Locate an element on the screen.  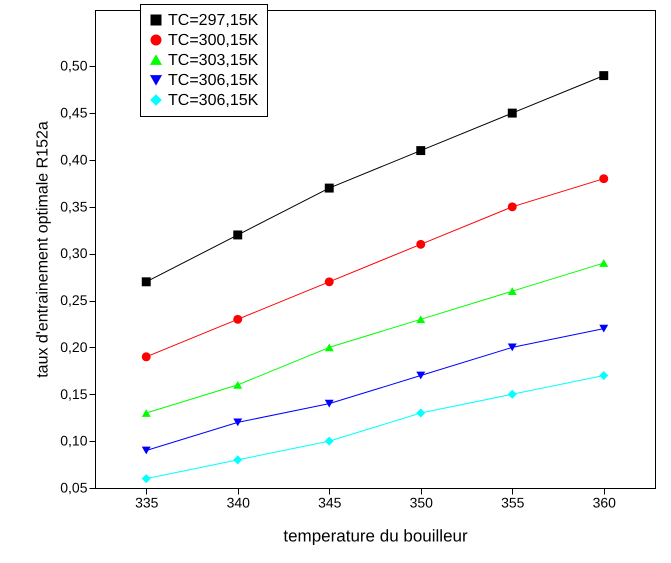
y-tick-label: 0,25 is located at coordinates (74, 300).